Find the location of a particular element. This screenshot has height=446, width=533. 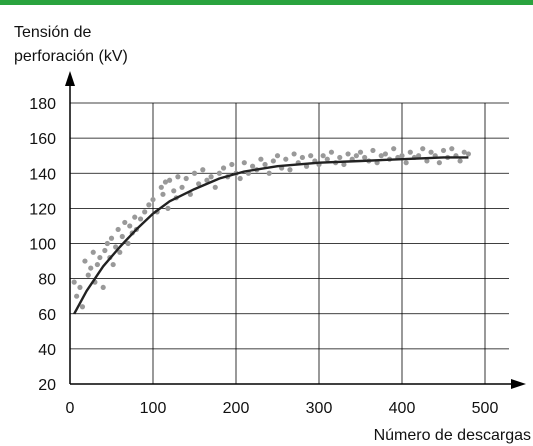

x-tick-200: 200 is located at coordinates (236, 408).